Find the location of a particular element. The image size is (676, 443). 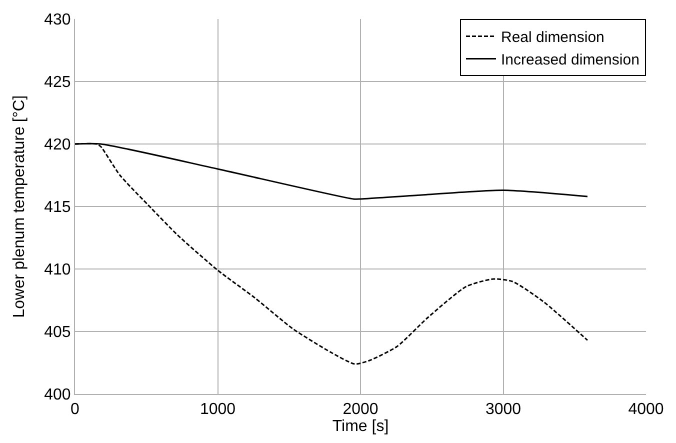

y-tick-label: 430 is located at coordinates (57, 20).